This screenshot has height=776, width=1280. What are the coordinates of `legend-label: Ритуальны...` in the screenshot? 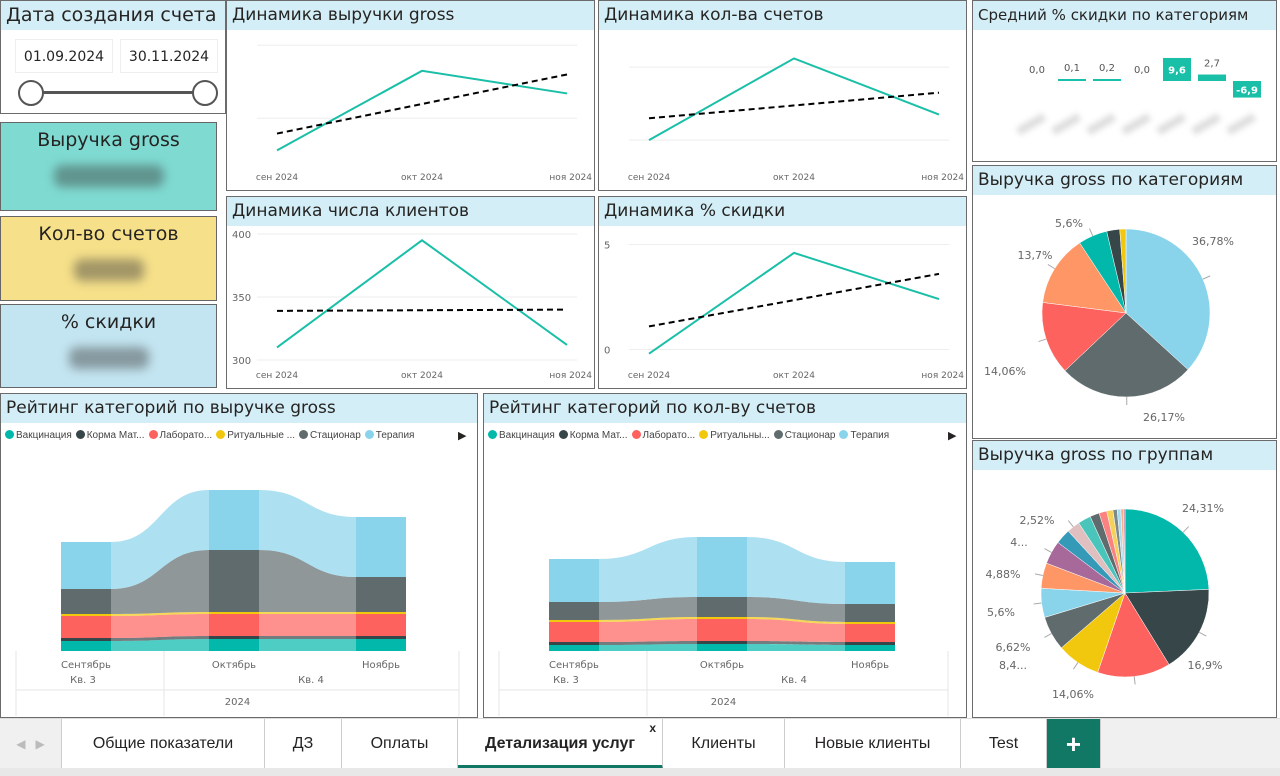 It's located at (740, 435).